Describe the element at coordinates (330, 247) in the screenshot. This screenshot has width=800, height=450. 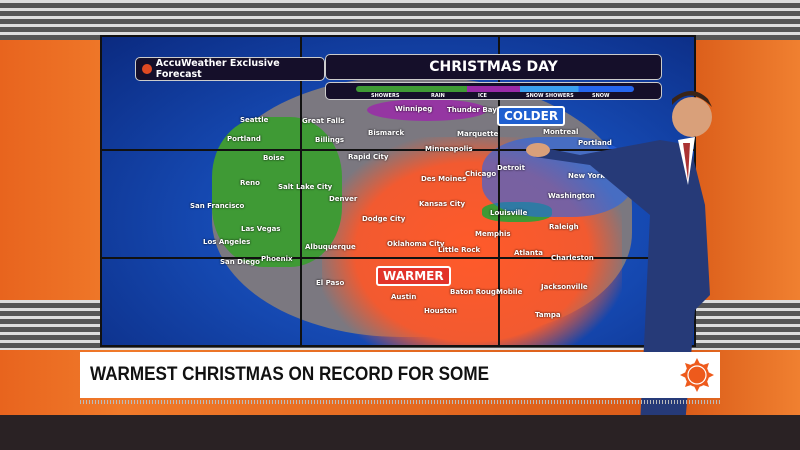
I see `city-label: Albuquerque` at that location.